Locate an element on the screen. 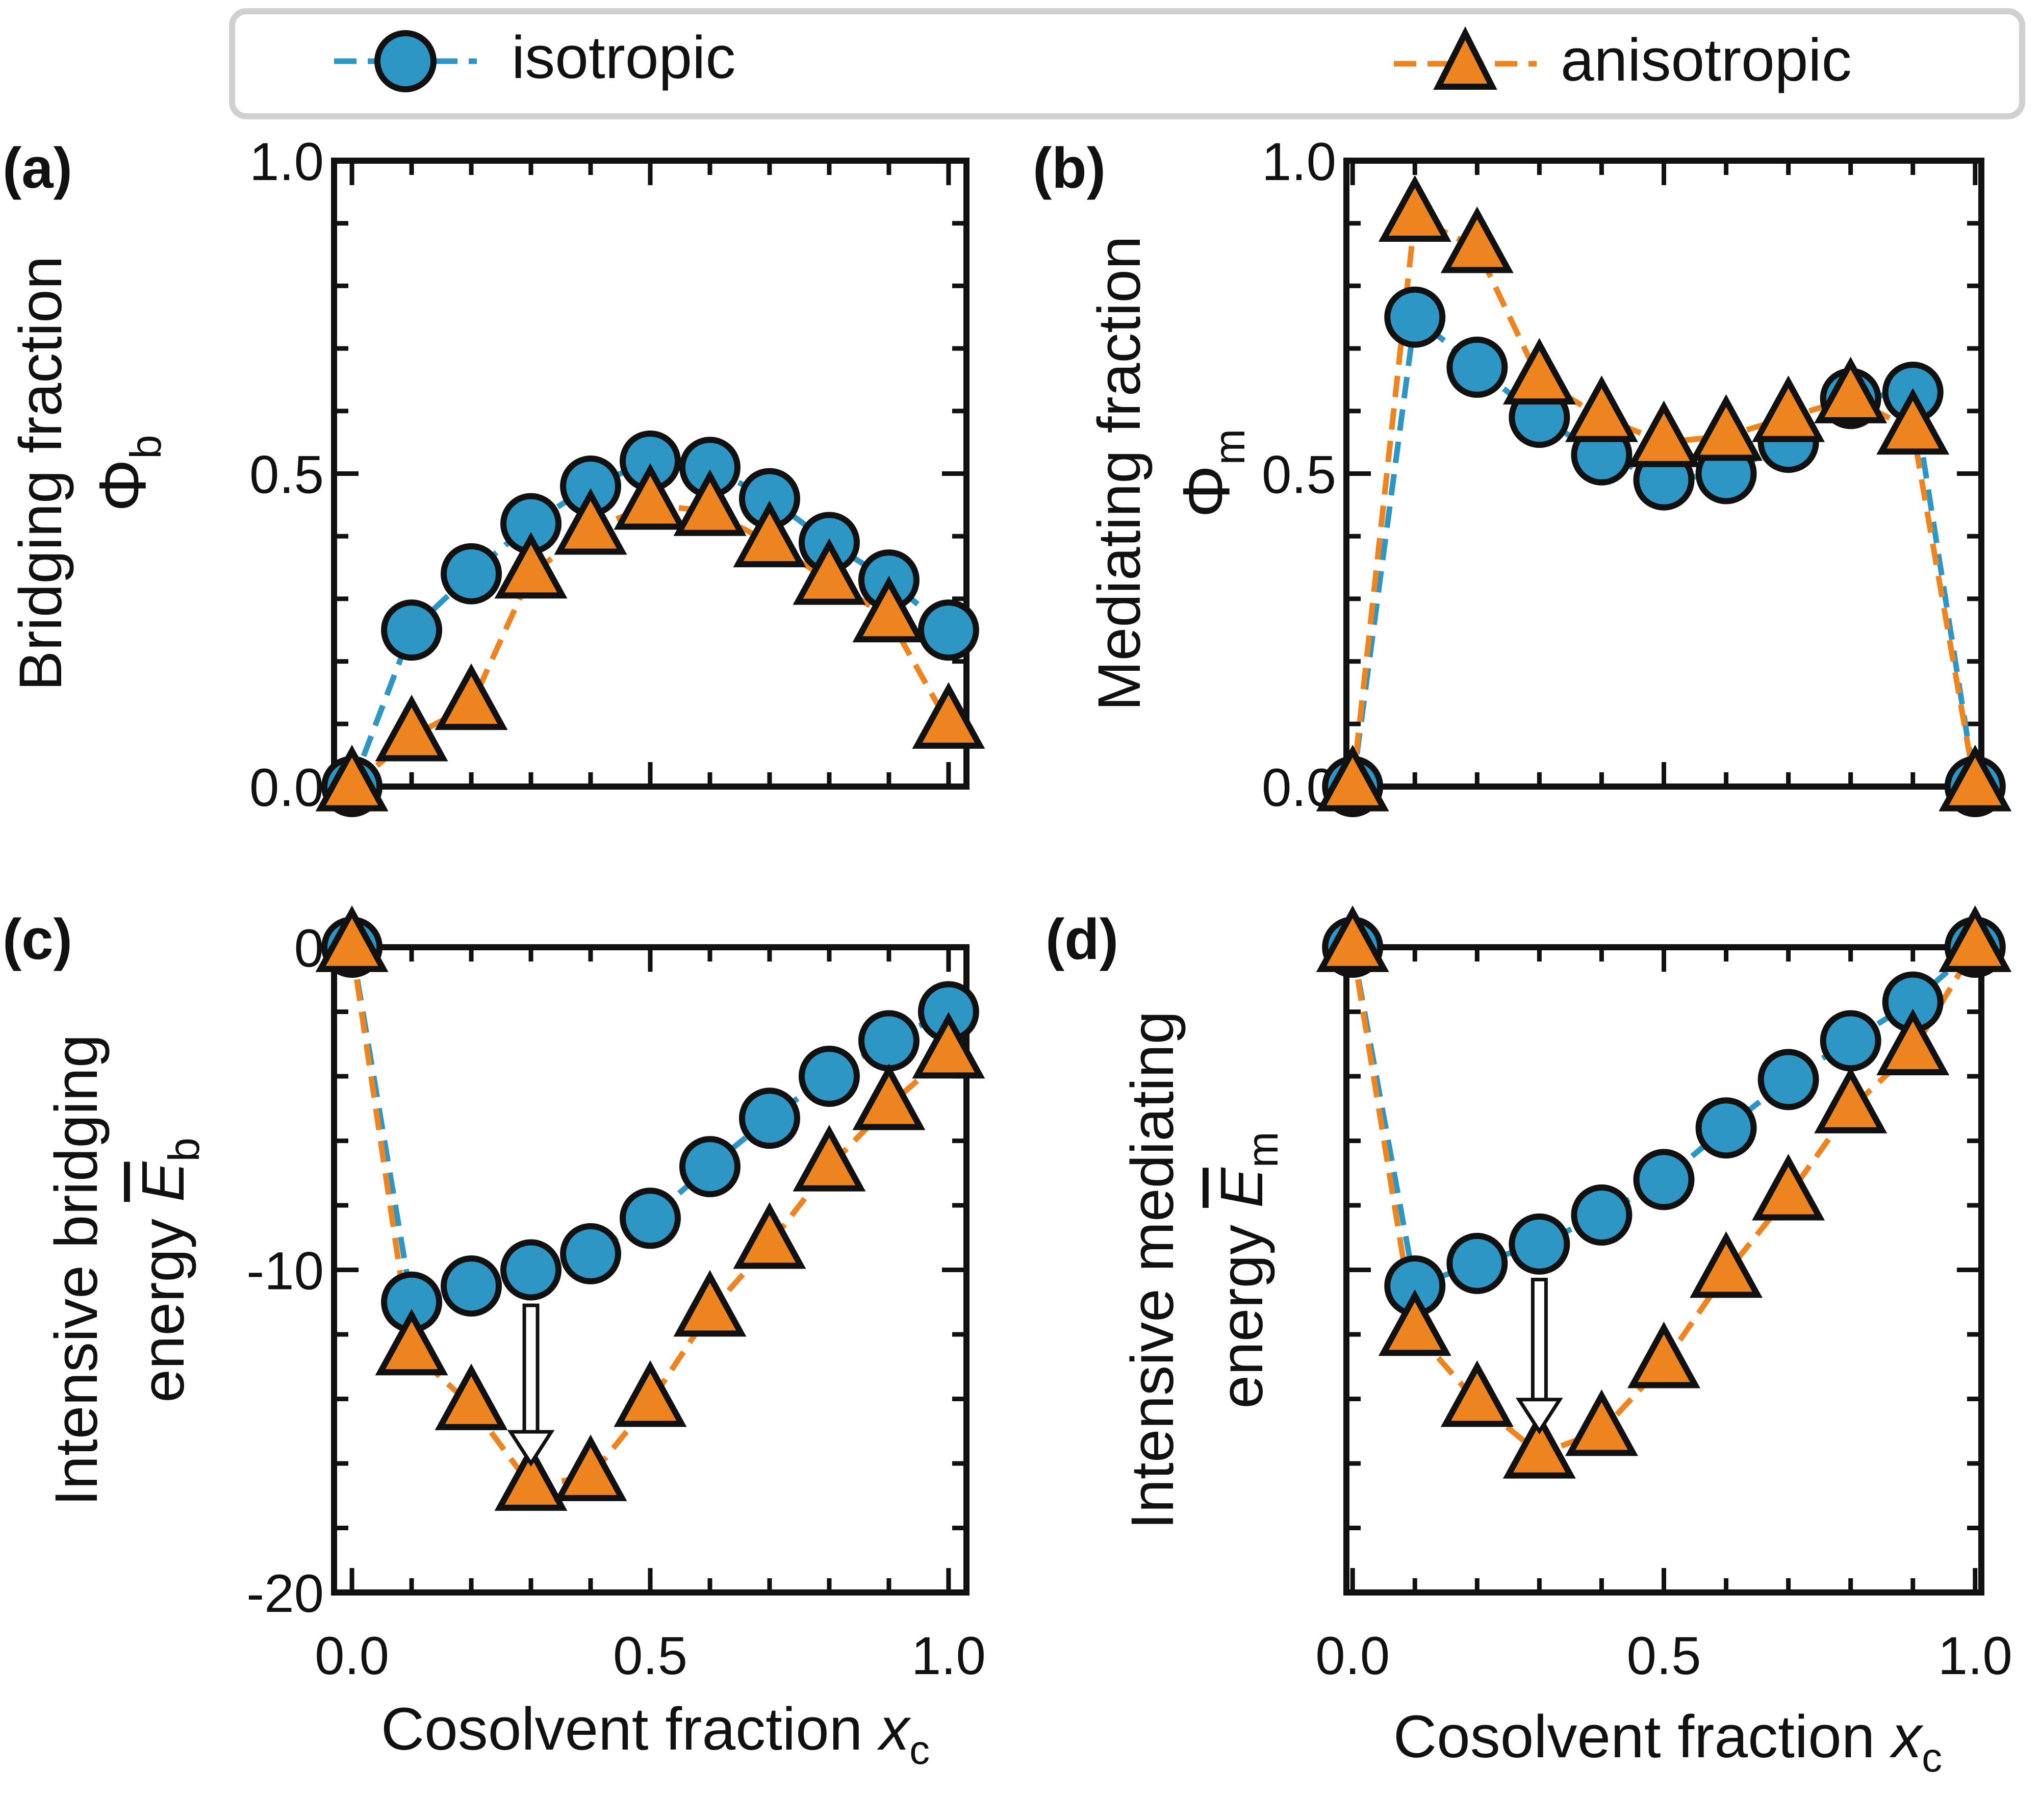 Image resolution: width=2040 pixels, height=1820 pixels. y-axis-label: Mediating fraction is located at coordinates (1119, 473).